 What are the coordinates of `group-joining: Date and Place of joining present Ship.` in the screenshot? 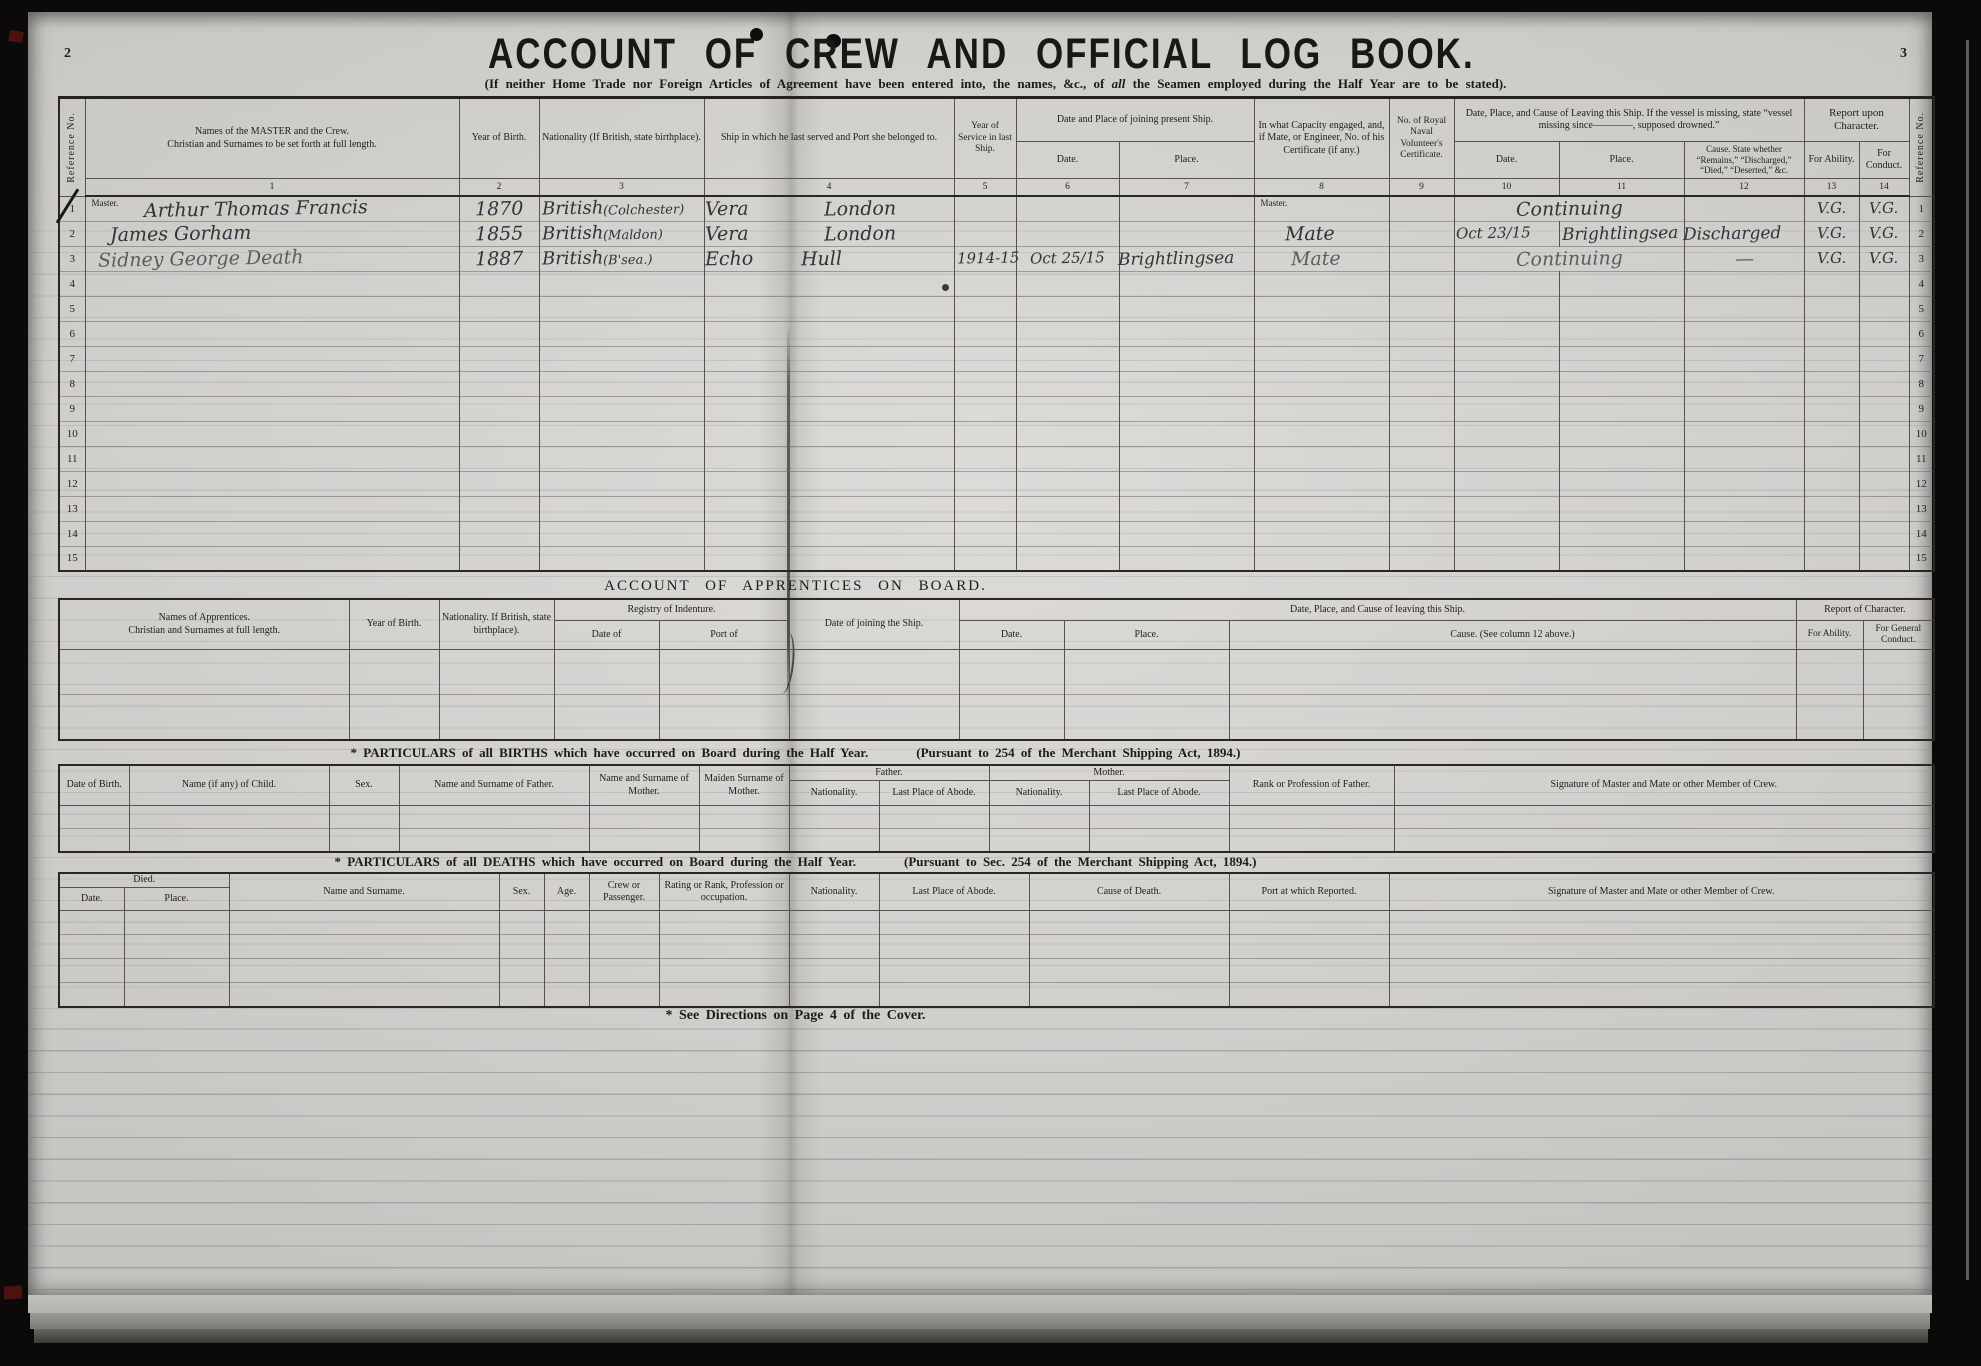 It's located at (1135, 119).